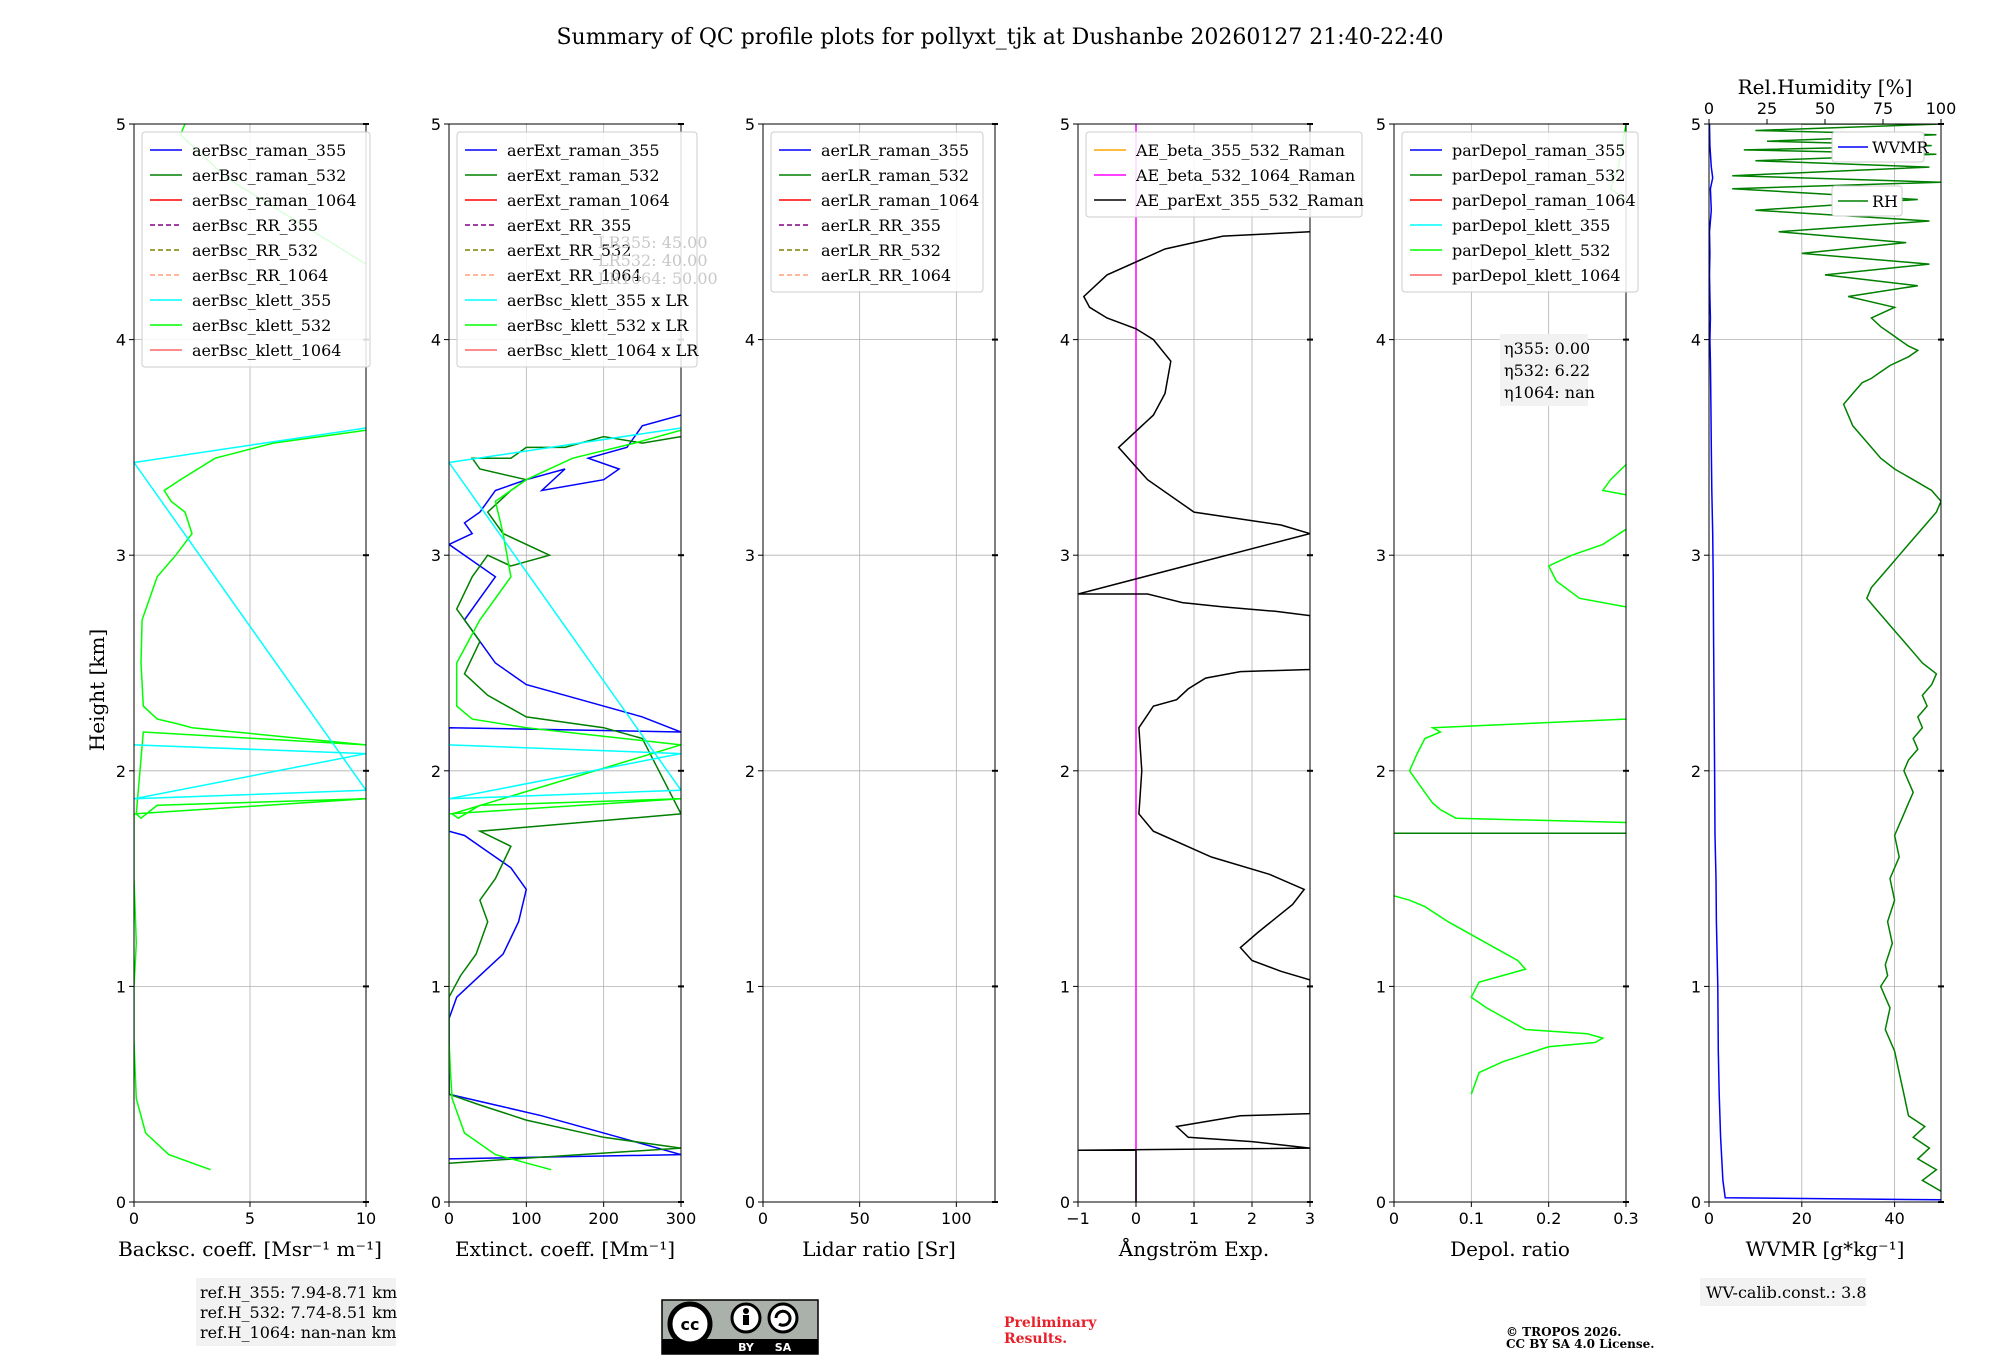  Describe the element at coordinates (895, 175) in the screenshot. I see `legend-entry: aerLR_raman_532` at that location.